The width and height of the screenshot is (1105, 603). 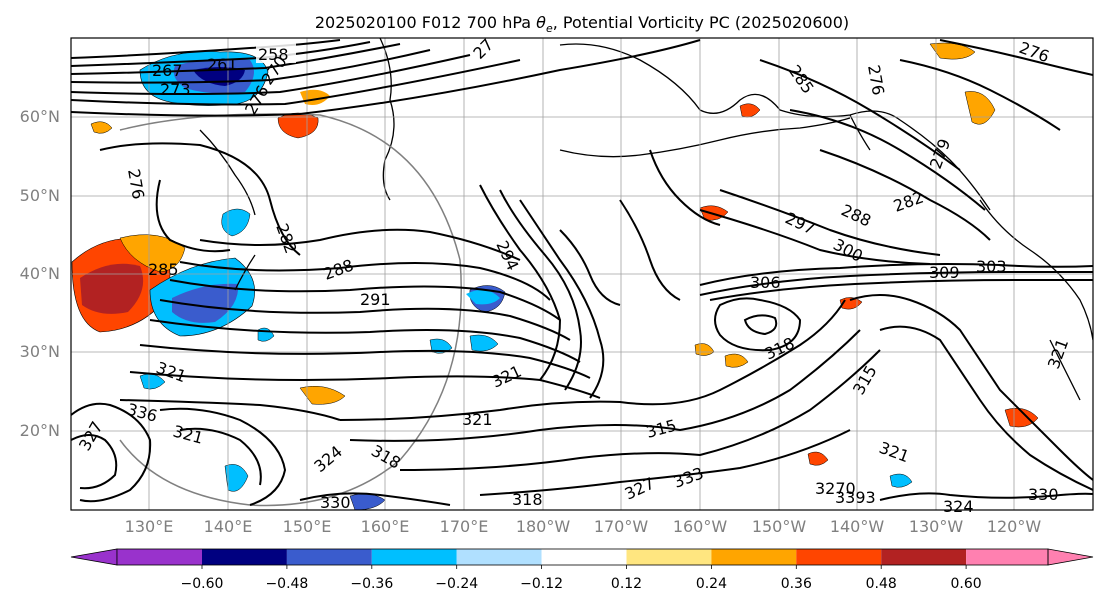 What do you see at coordinates (700, 526) in the screenshot?
I see `lon-label: 160°W` at bounding box center [700, 526].